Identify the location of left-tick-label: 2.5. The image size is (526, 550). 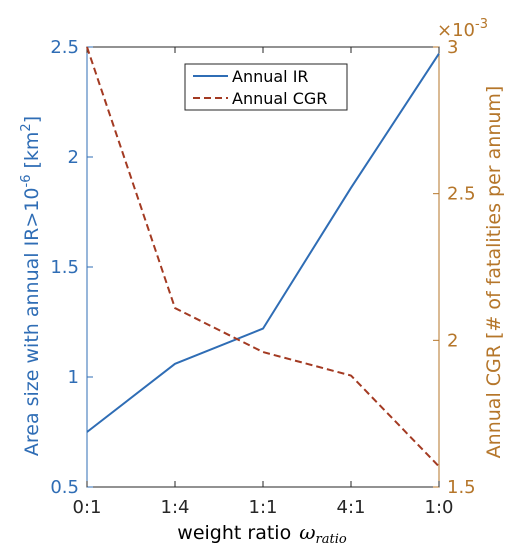
(64, 47).